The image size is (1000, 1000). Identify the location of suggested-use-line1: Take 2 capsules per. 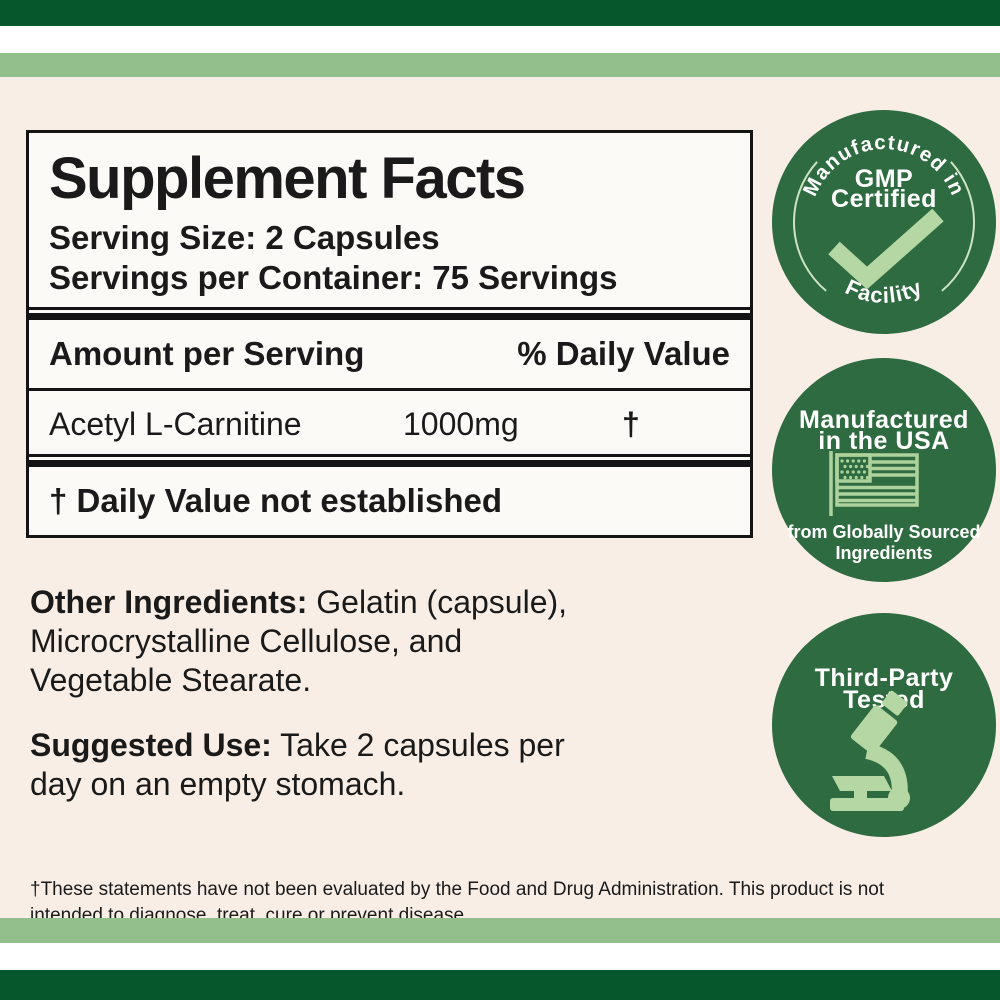
(418, 745).